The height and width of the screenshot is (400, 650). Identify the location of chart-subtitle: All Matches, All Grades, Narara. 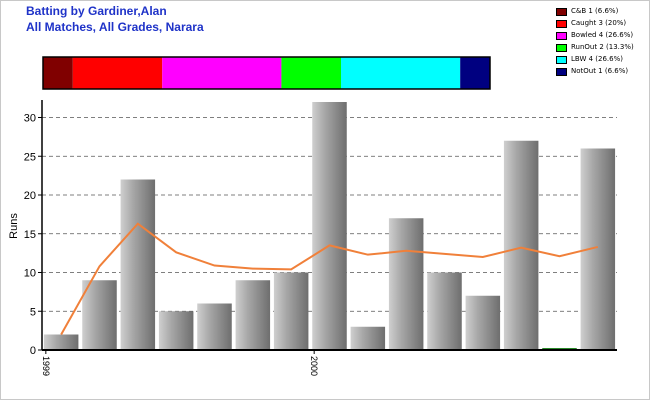
(115, 27).